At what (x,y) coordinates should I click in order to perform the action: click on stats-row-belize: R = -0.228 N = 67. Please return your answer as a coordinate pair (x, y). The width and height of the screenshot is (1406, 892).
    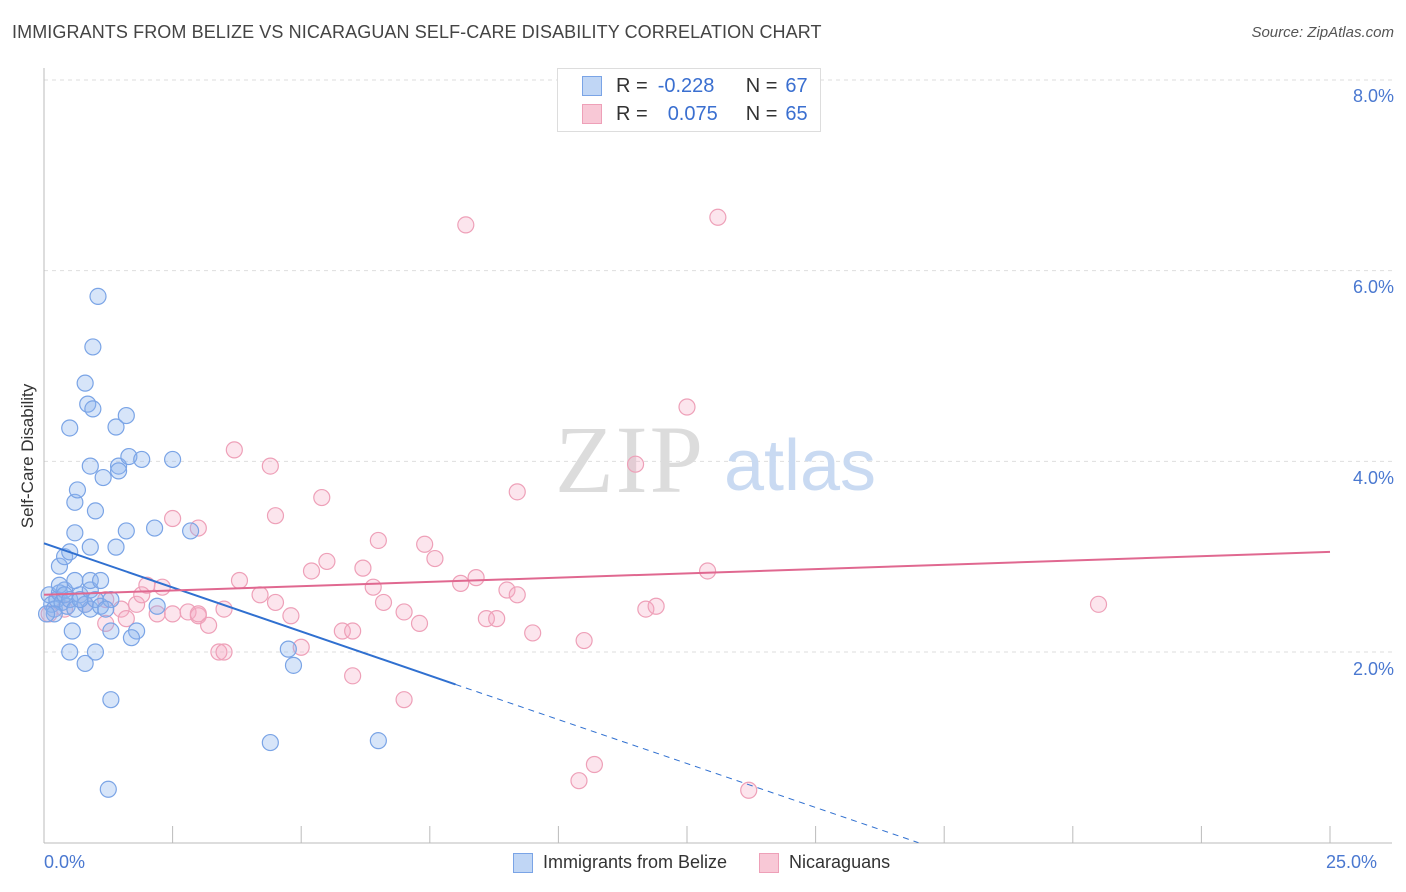
    Looking at the image, I should click on (695, 86).